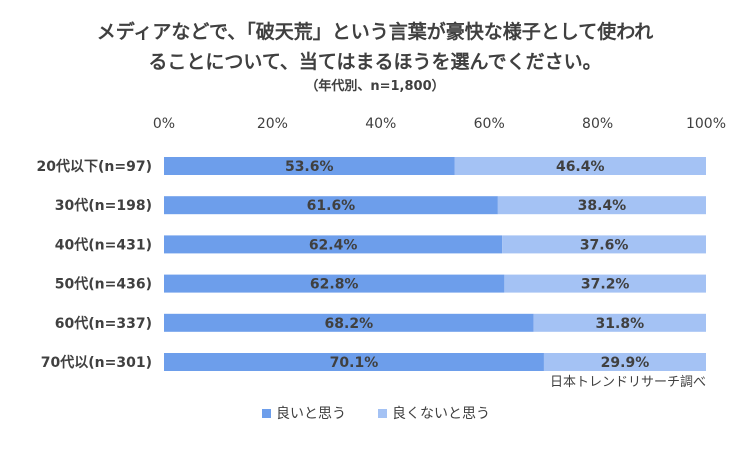  What do you see at coordinates (374, 86) in the screenshot?
I see `chart-subtitle: （年代別、n=1,800）` at bounding box center [374, 86].